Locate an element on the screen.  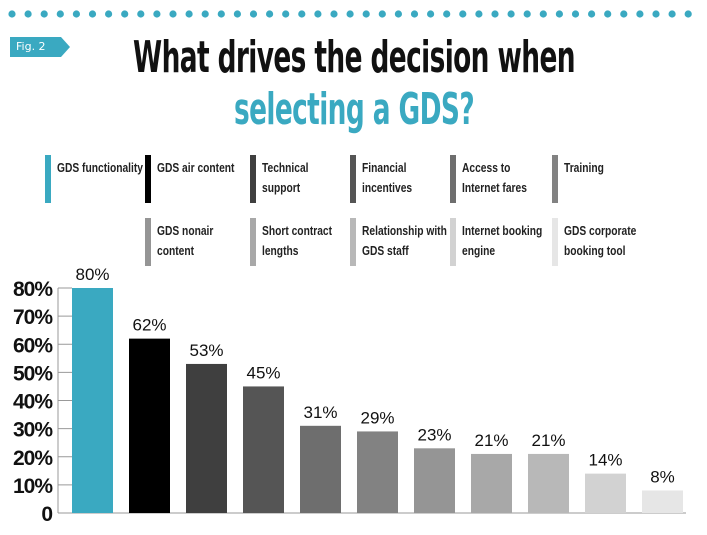
data-label: 62% is located at coordinates (149, 325).